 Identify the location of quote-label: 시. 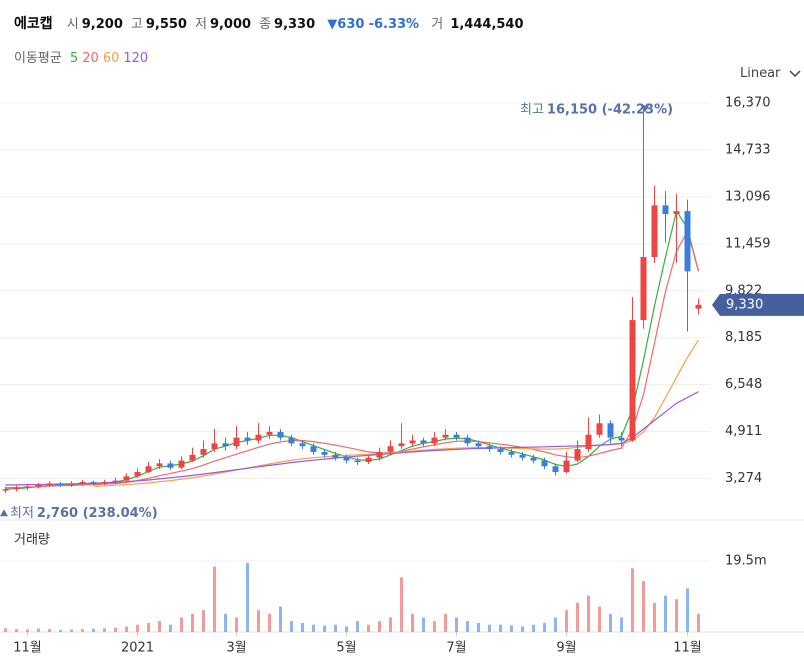
(72, 24).